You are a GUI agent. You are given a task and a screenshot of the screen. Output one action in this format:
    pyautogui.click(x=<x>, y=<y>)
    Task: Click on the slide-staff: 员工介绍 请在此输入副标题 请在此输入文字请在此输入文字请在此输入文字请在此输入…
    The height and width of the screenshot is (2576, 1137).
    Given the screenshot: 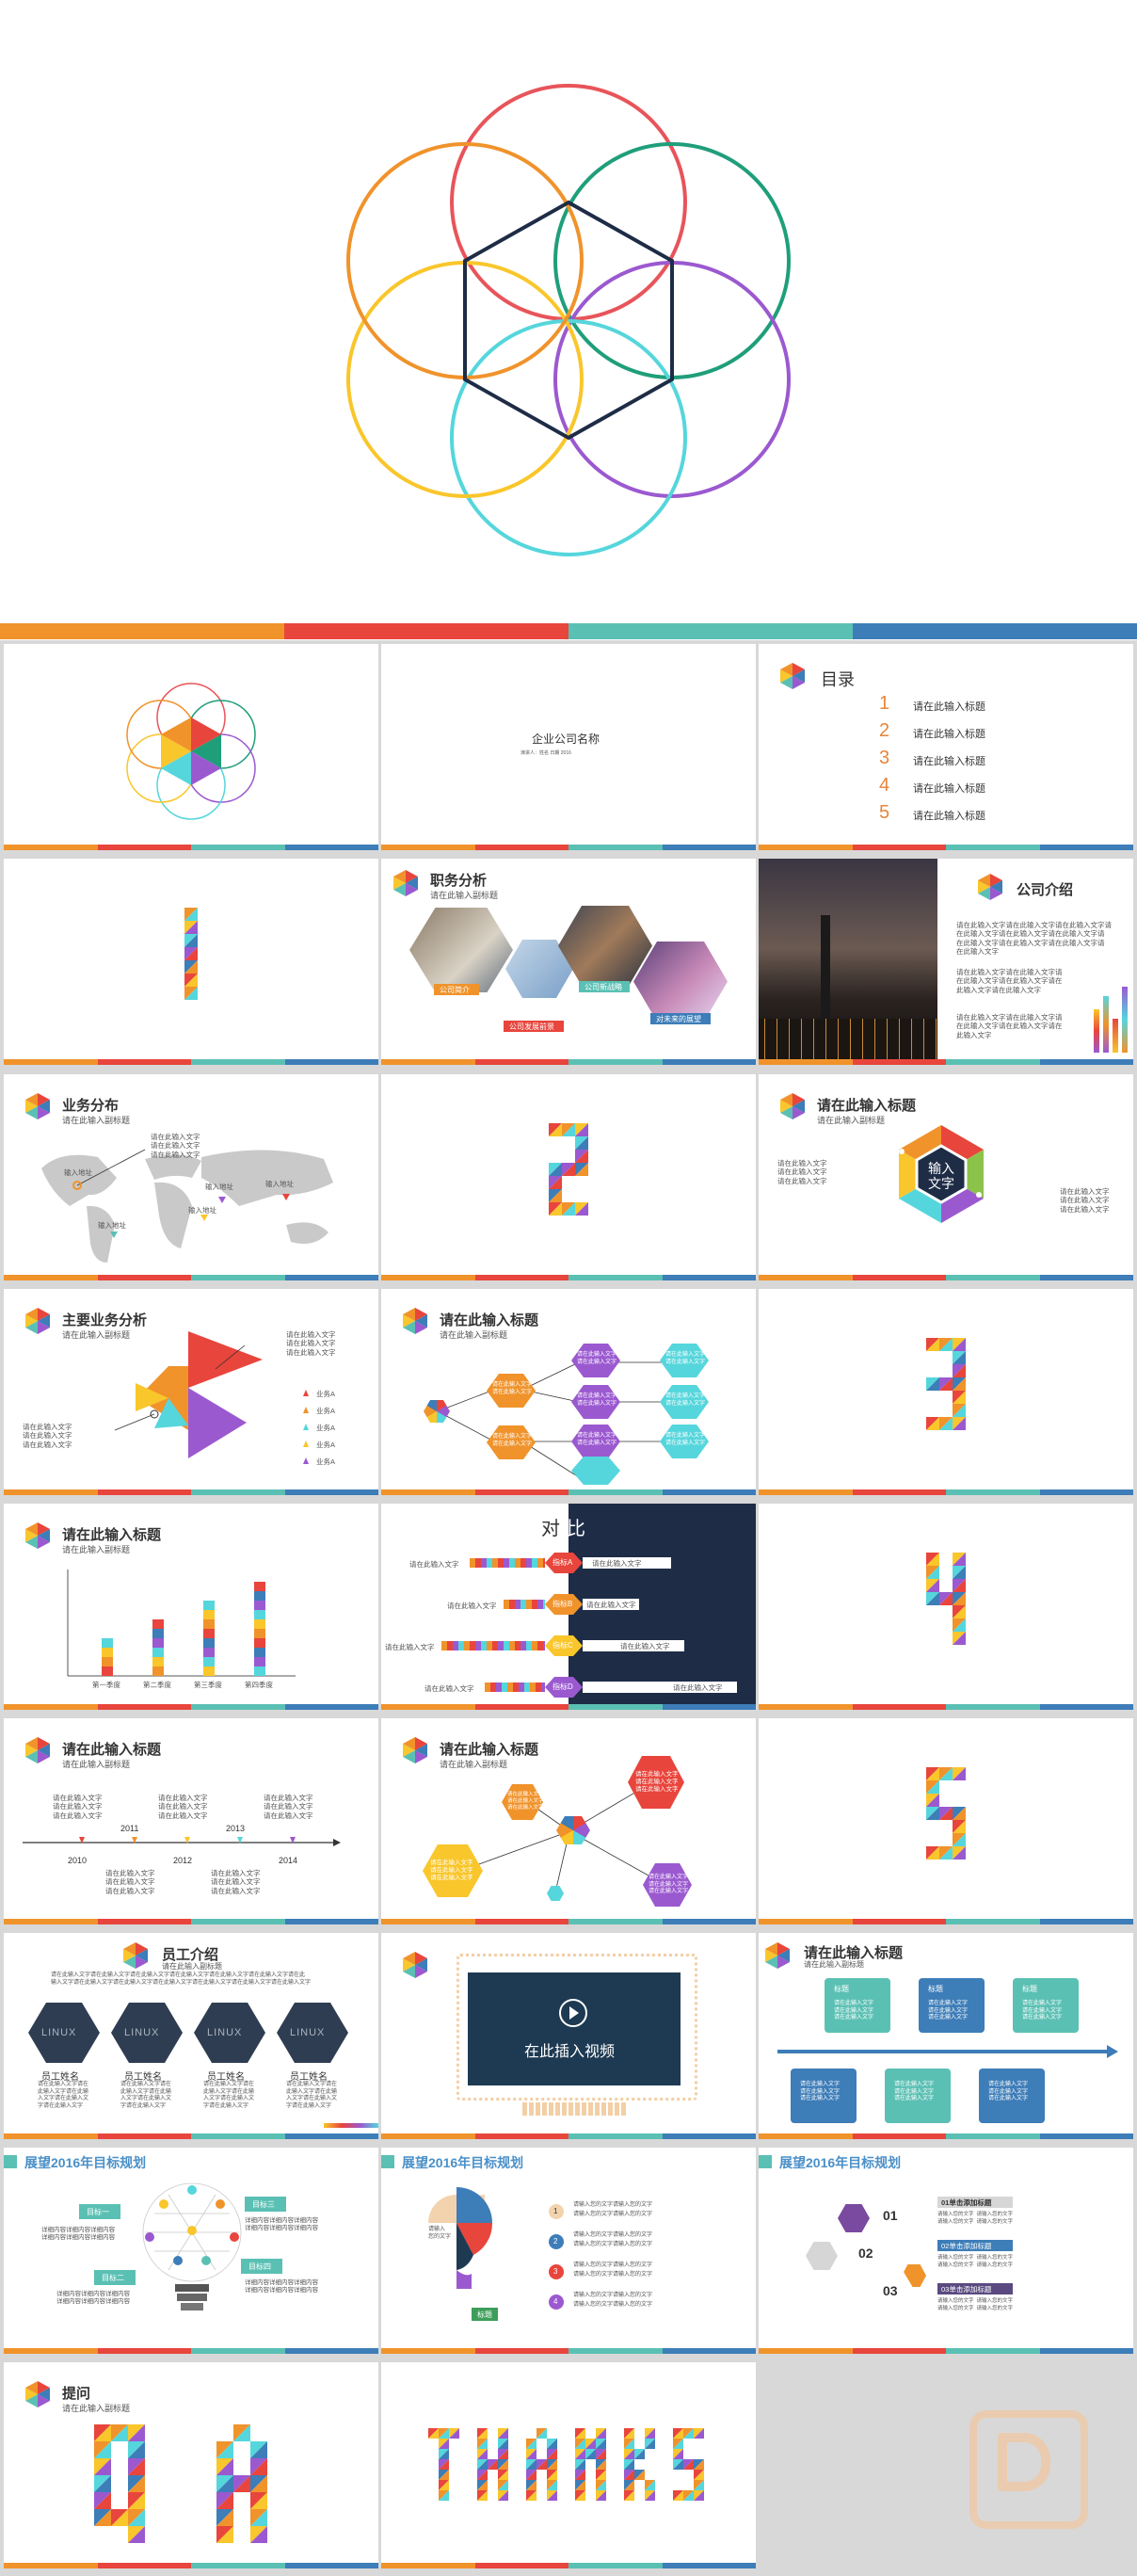 What is the action you would take?
    pyautogui.click(x=191, y=2036)
    